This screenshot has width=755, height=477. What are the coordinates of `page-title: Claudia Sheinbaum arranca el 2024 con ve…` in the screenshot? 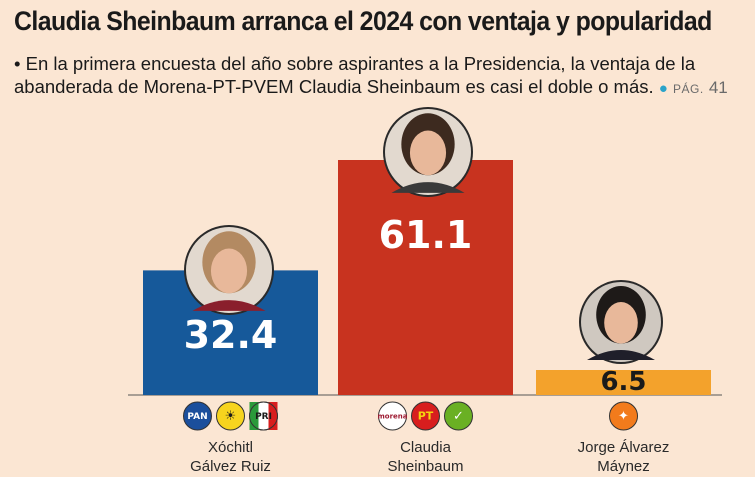 It's located at (363, 21).